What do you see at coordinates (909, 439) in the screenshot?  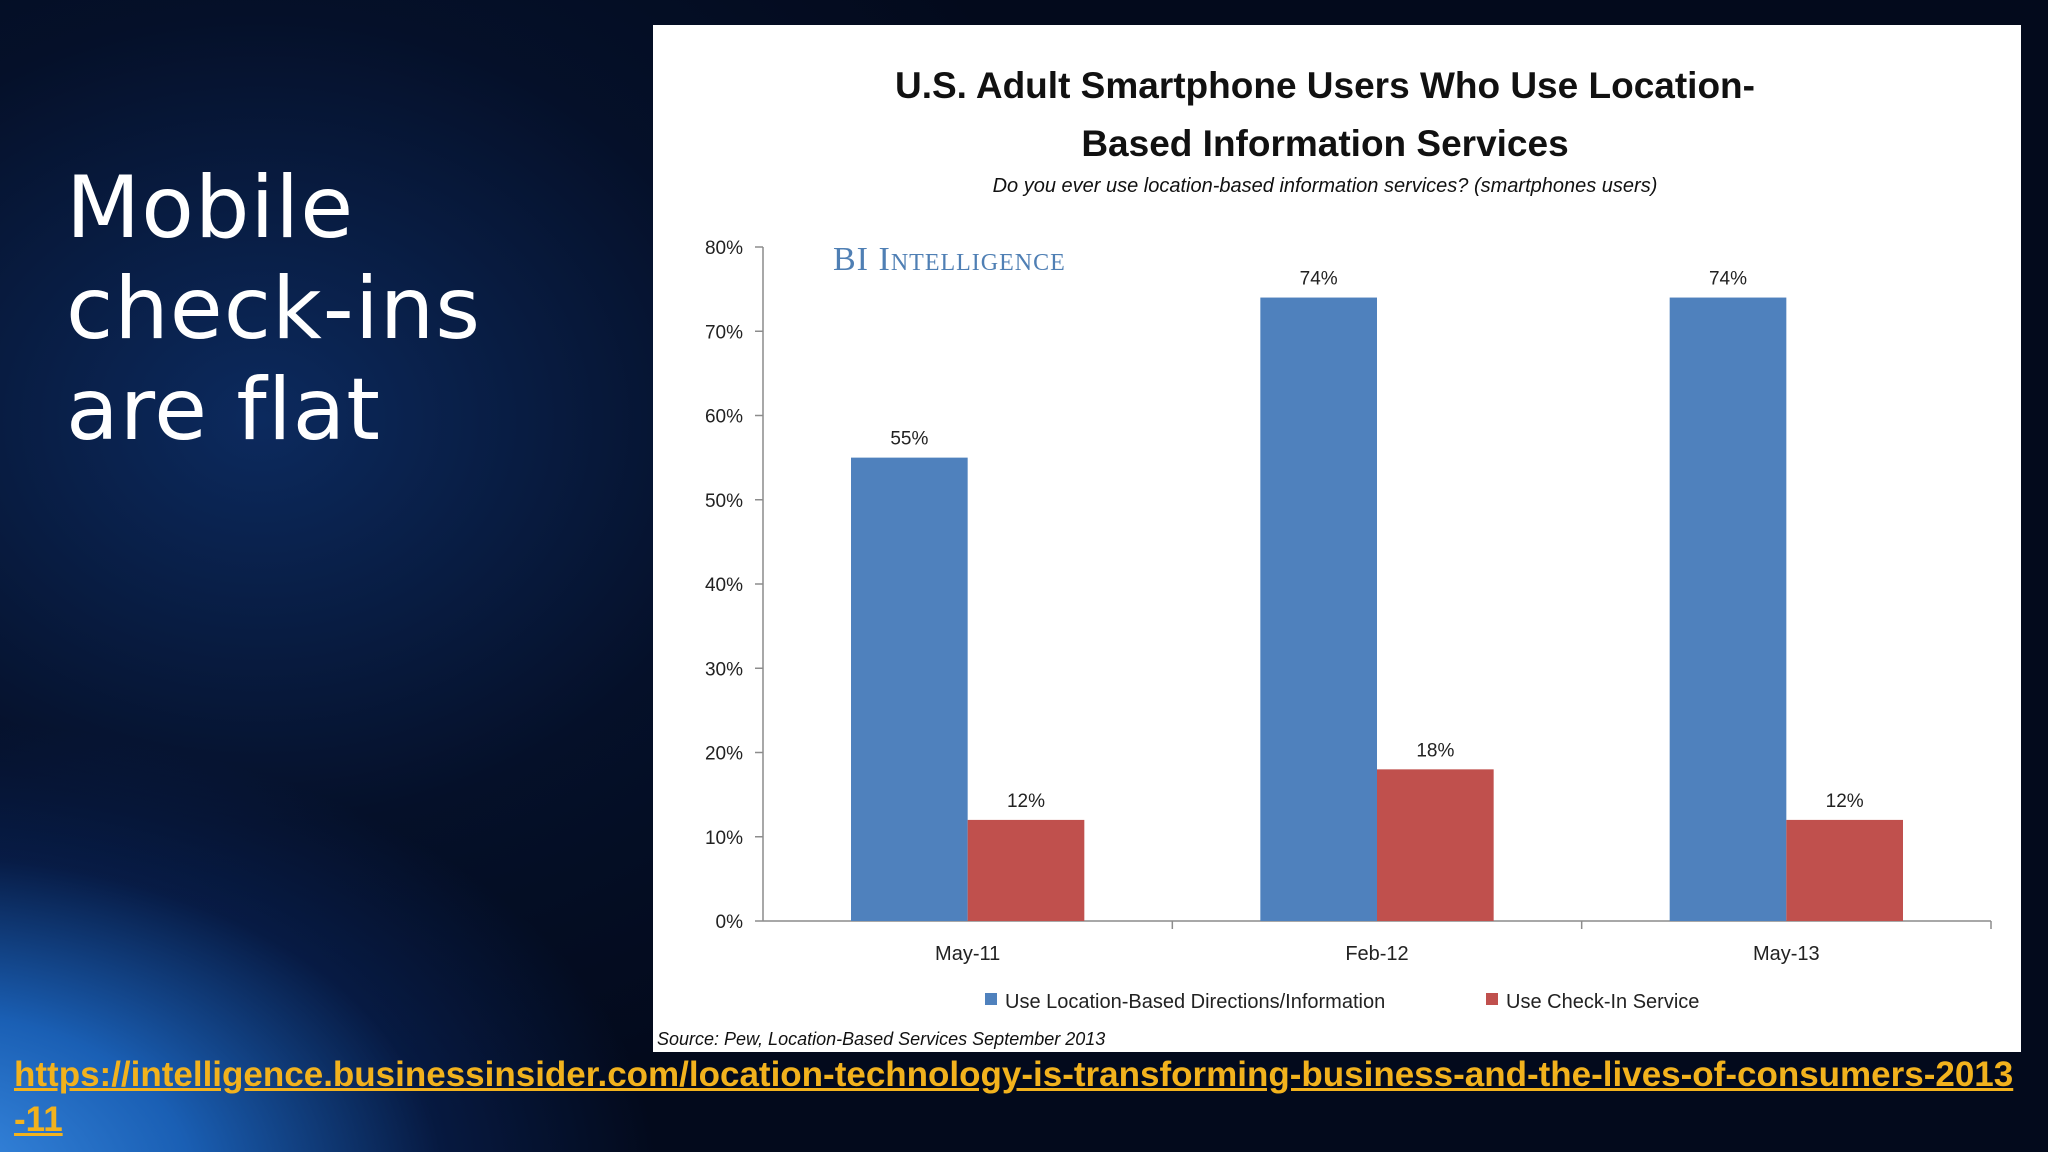 I see `bar-data-label: 55%` at bounding box center [909, 439].